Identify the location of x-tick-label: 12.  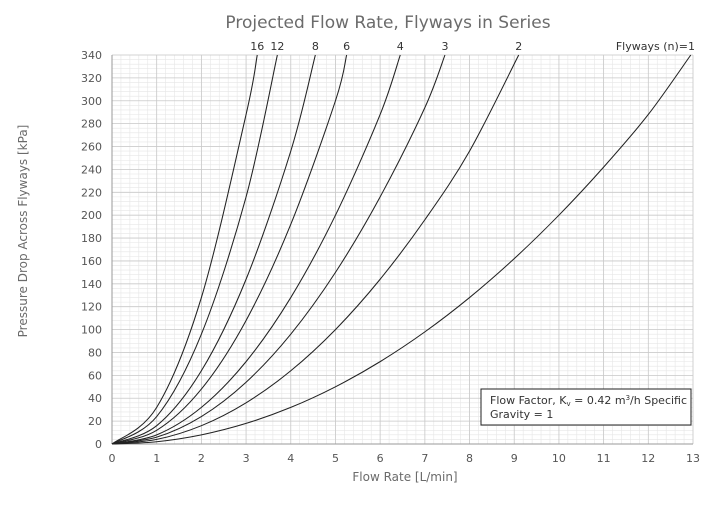
(648, 458).